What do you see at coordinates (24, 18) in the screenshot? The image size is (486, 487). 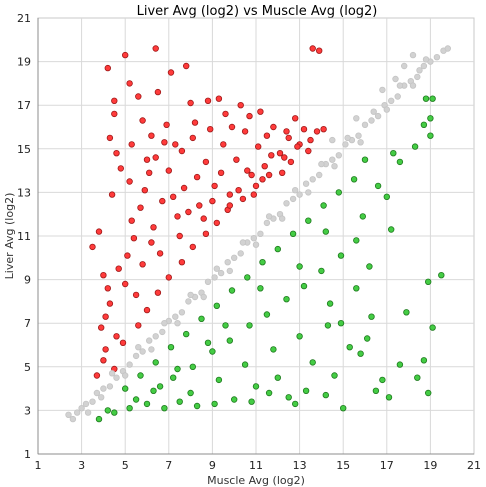 I see `y-tick-label: 21` at bounding box center [24, 18].